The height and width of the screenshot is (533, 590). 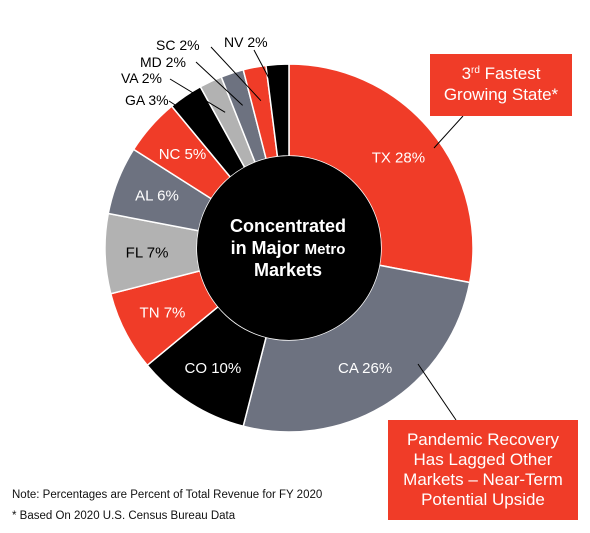 What do you see at coordinates (183, 154) in the screenshot?
I see `label-nc: NC 5%` at bounding box center [183, 154].